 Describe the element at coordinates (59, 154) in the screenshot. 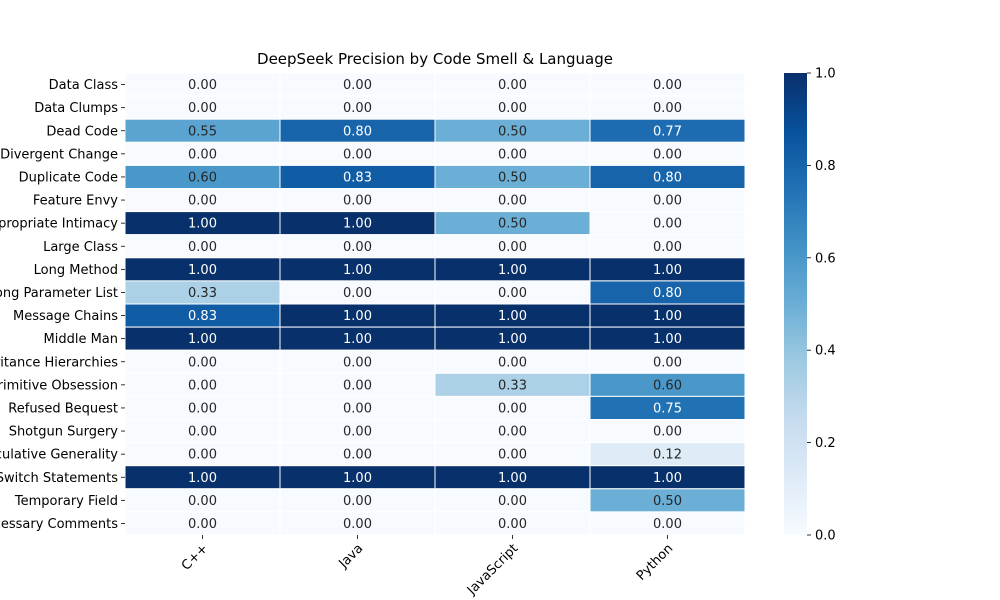

I see `row-label: Divergent Change` at that location.